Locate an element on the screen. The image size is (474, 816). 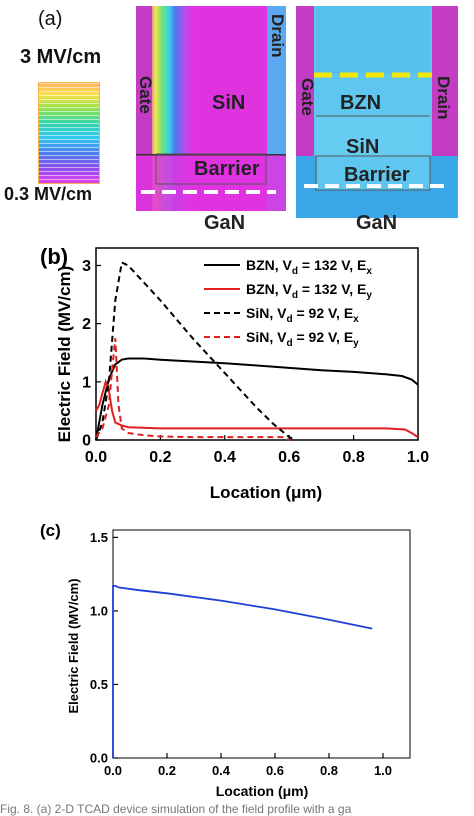
simulation-sin-map is located at coordinates (211, 108).